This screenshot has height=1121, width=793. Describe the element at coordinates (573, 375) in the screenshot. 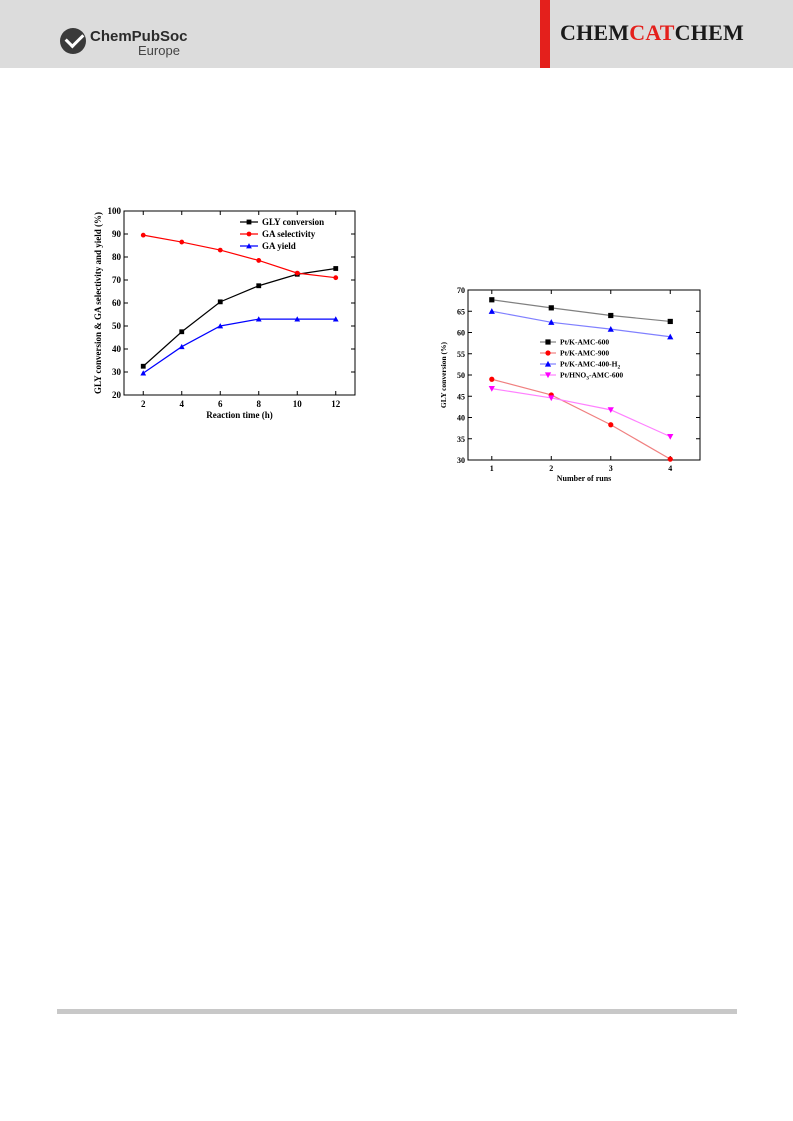

I see `legend-label-main: Pt/HNO` at that location.